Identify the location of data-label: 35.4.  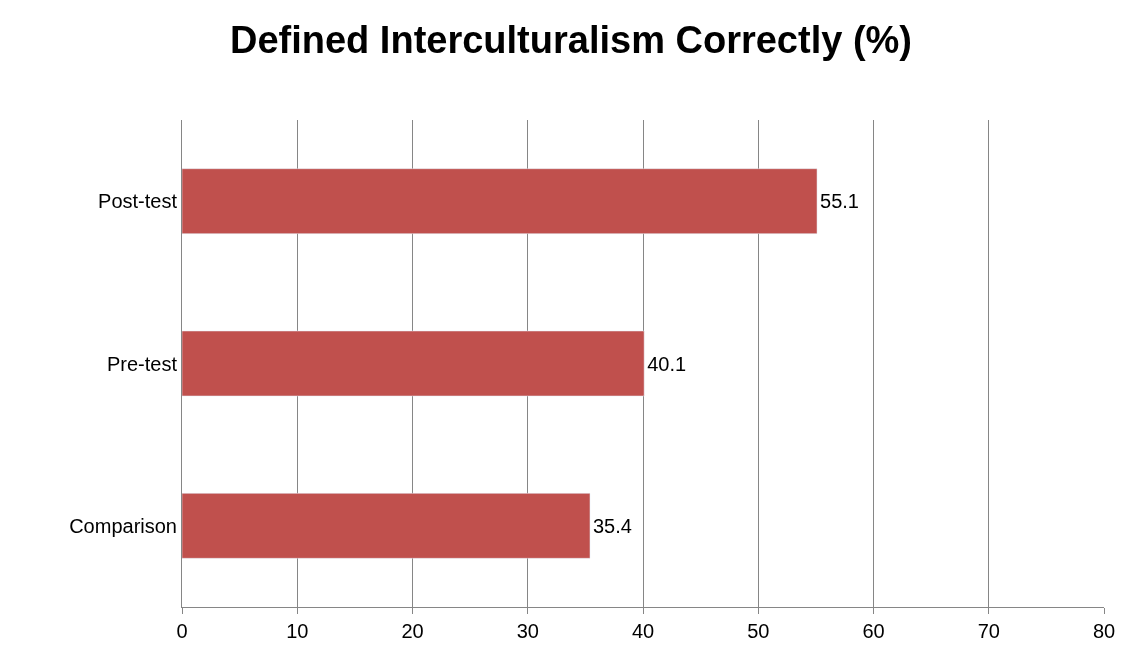
(612, 525).